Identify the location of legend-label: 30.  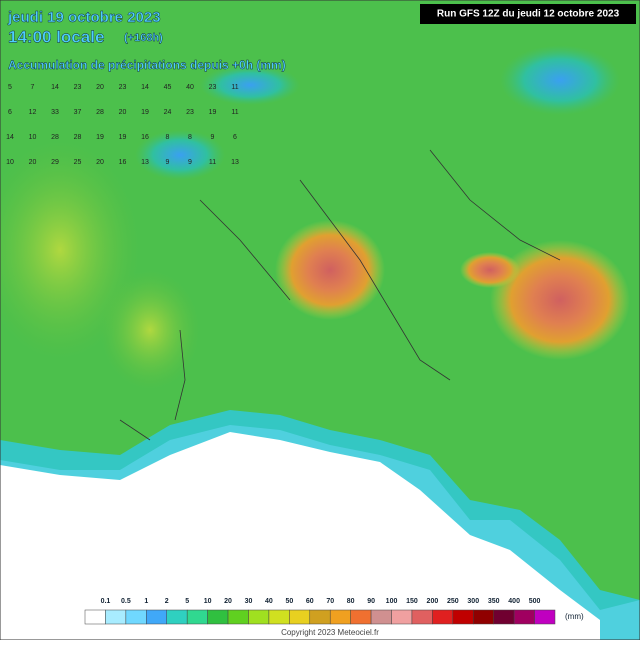
(249, 601).